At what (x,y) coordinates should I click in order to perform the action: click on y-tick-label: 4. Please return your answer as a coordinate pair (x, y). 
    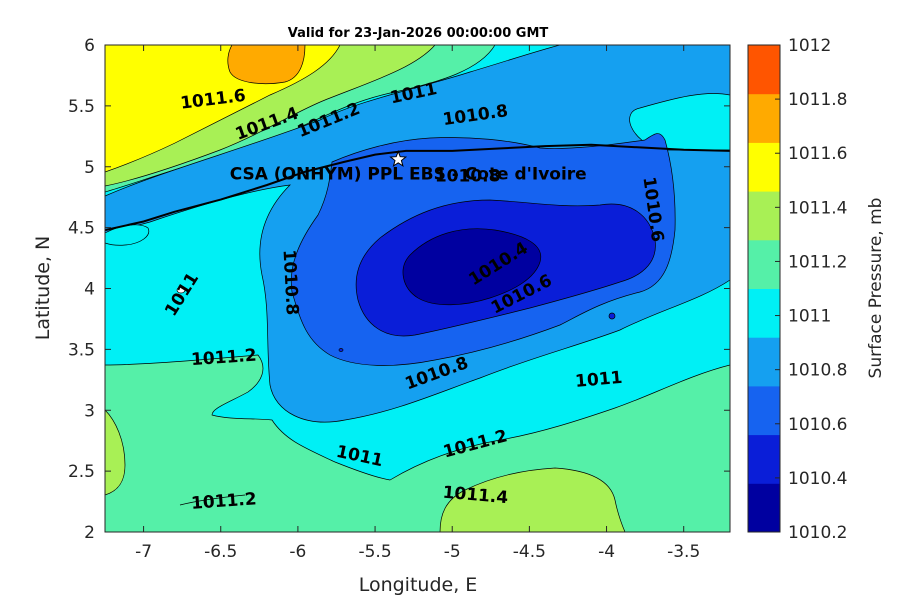
    Looking at the image, I should click on (89, 290).